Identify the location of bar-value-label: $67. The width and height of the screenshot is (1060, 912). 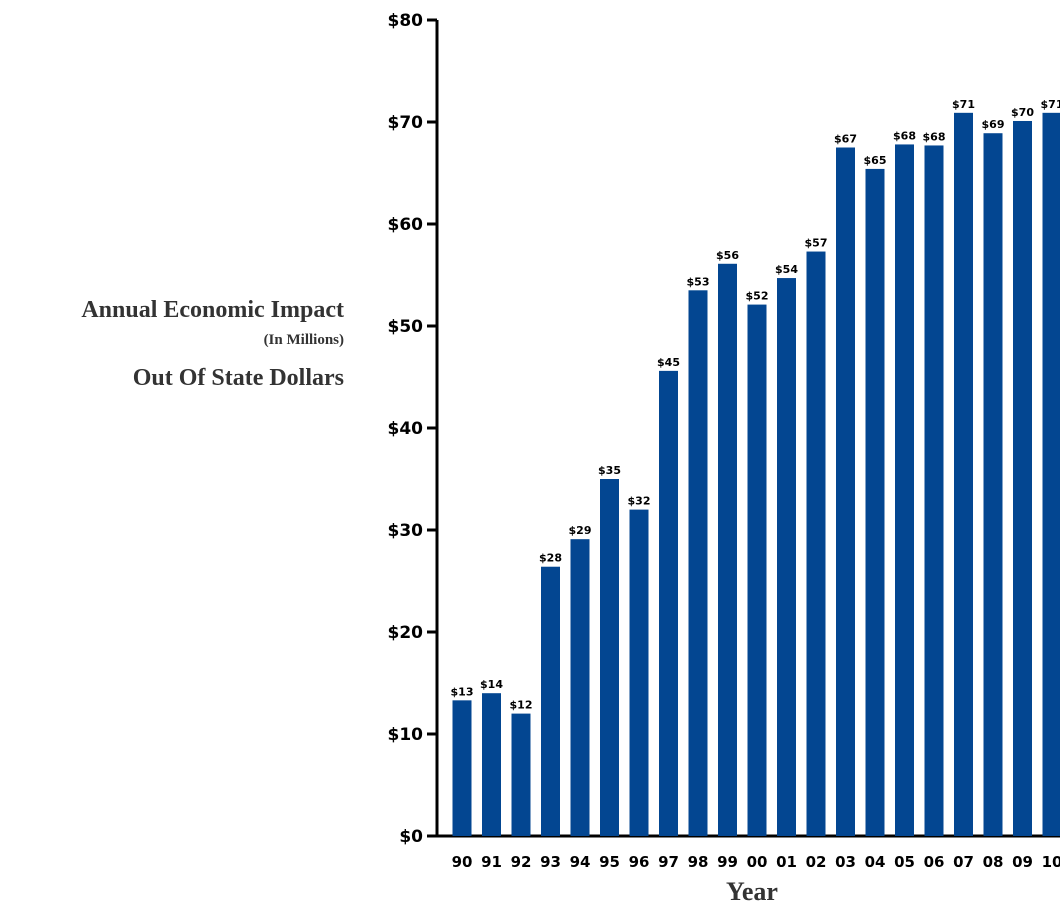
(845, 139).